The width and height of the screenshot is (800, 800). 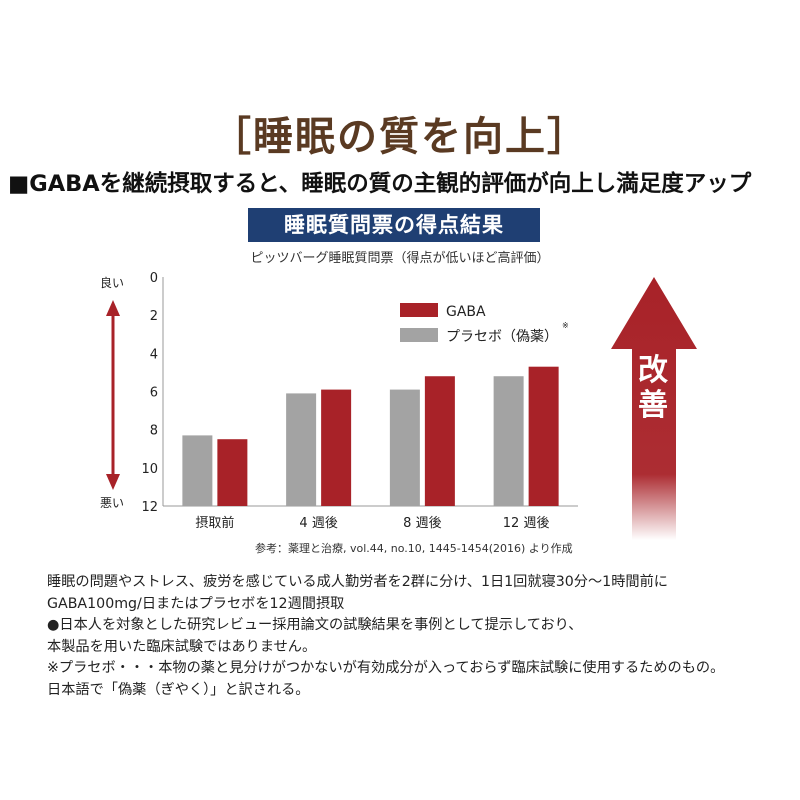 What do you see at coordinates (318, 523) in the screenshot?
I see `x-tick-label: 4 週後` at bounding box center [318, 523].